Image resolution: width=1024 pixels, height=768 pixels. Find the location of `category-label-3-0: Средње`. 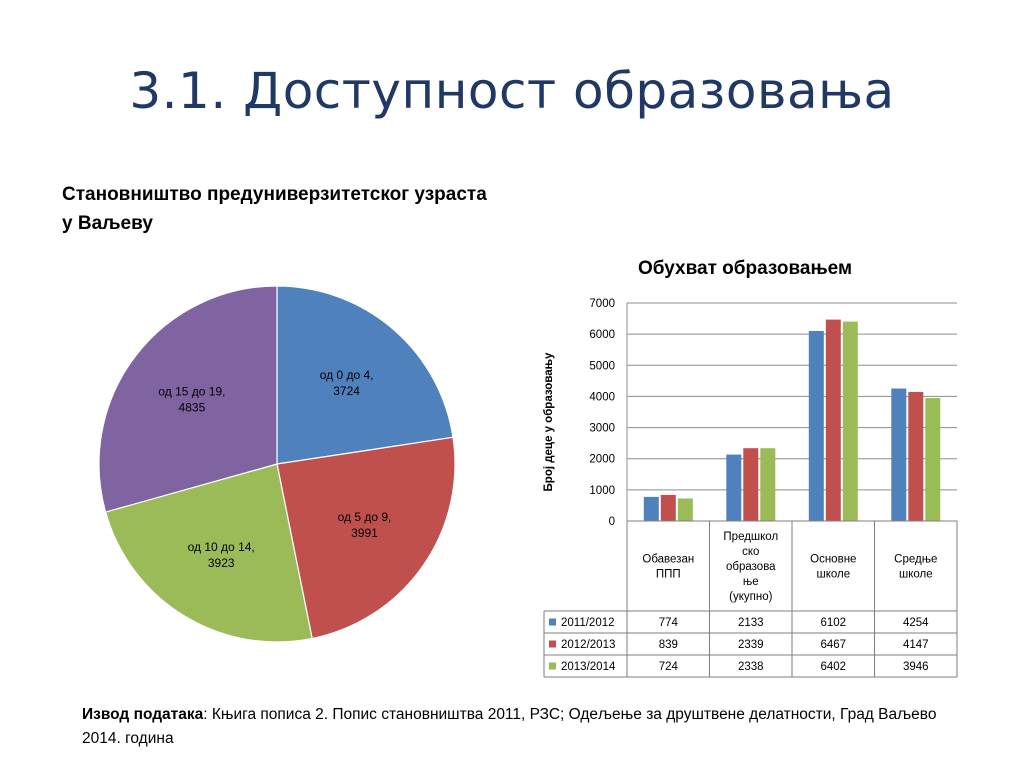

category-label-3-0: Средње is located at coordinates (915, 560).